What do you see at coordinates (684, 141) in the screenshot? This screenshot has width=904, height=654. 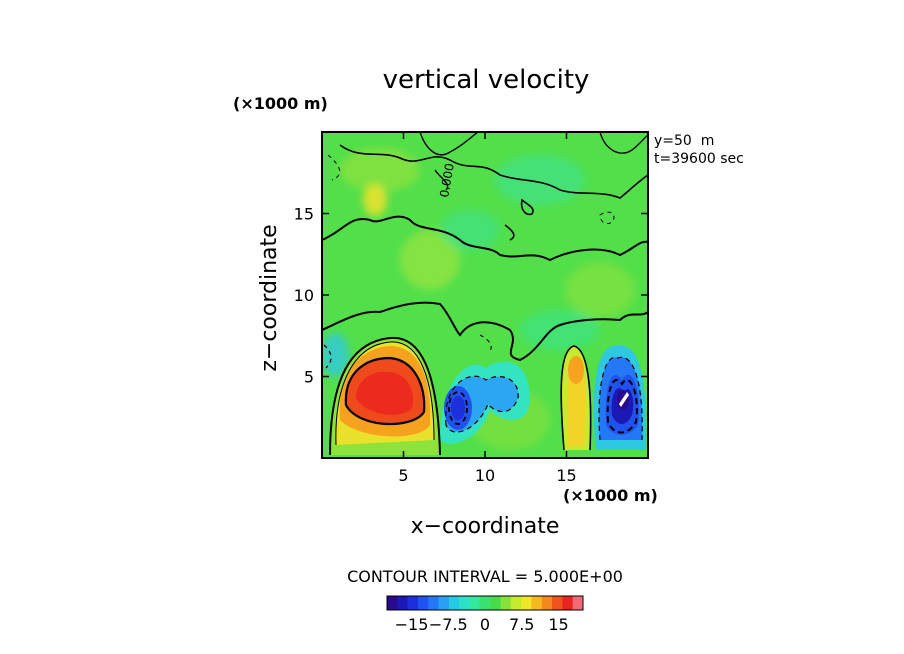 I see `annotation-y: y=50 m` at bounding box center [684, 141].